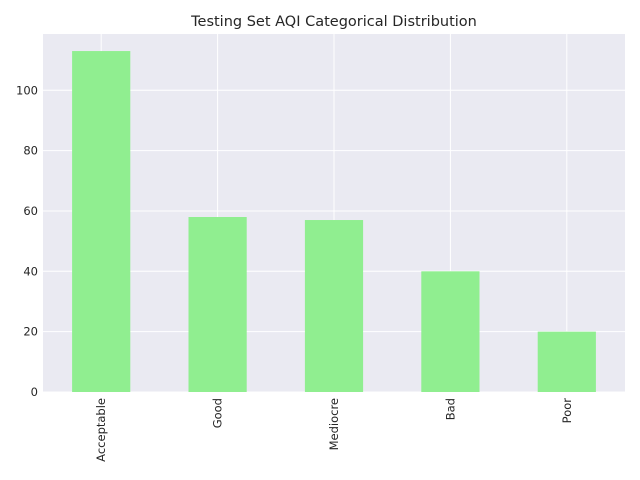 This screenshot has width=640, height=480. Describe the element at coordinates (217, 304) in the screenshot. I see `bar-good` at that location.